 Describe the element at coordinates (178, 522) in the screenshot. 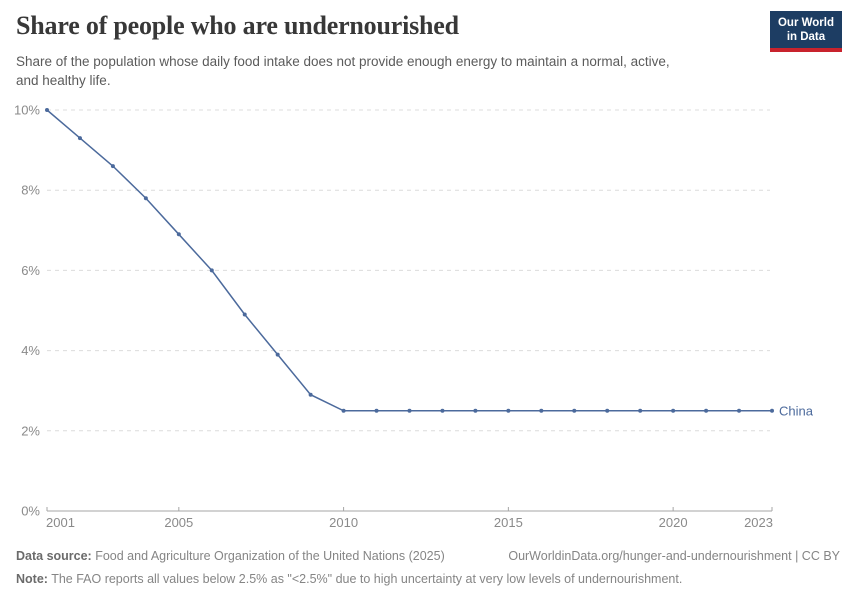

I see `x-axis-tick-label: 2005` at that location.